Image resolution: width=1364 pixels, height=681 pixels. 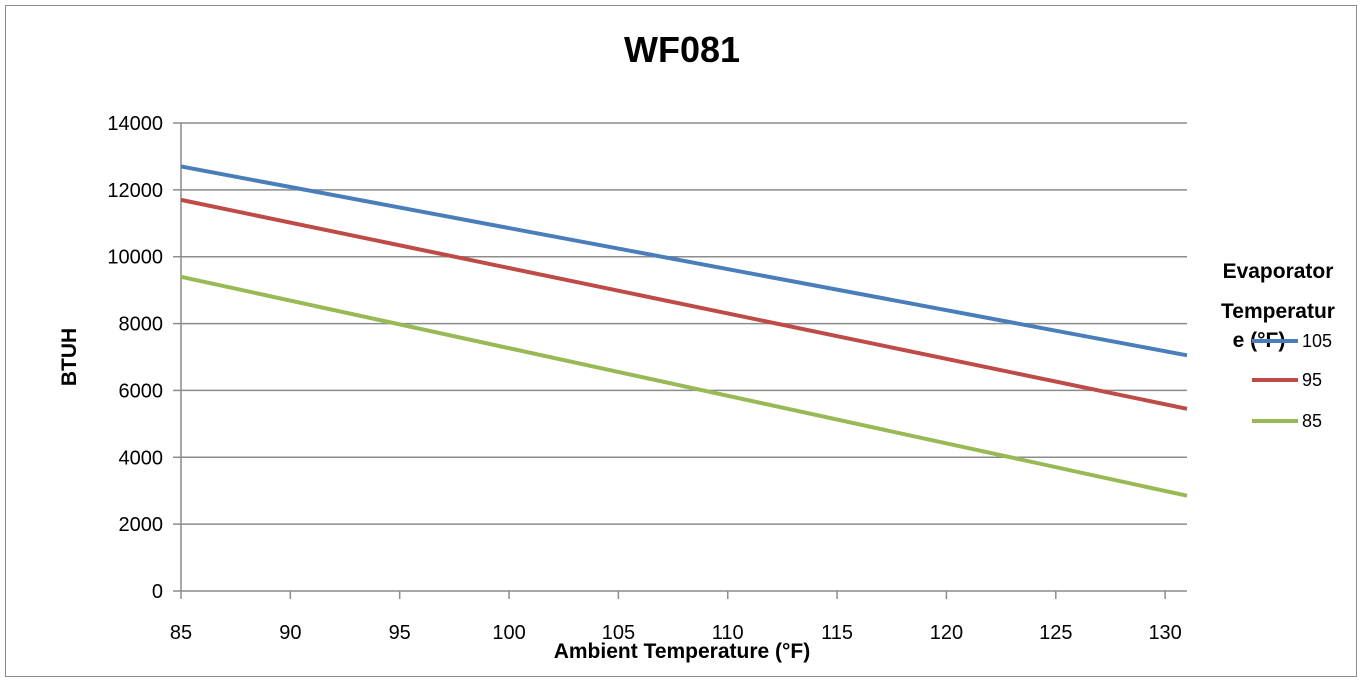 I want to click on x-tick-label-85: 85, so click(x=181, y=633).